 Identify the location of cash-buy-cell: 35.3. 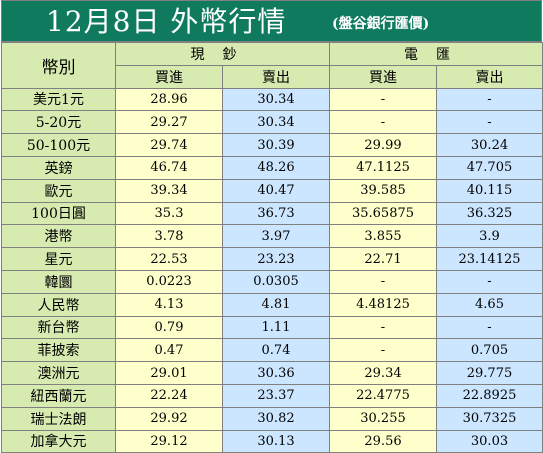
(169, 213).